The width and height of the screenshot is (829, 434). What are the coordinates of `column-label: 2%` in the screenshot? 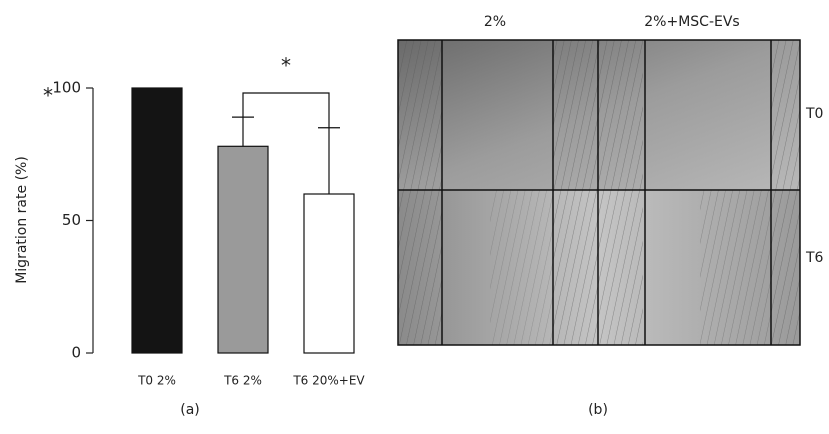 It's located at (495, 22).